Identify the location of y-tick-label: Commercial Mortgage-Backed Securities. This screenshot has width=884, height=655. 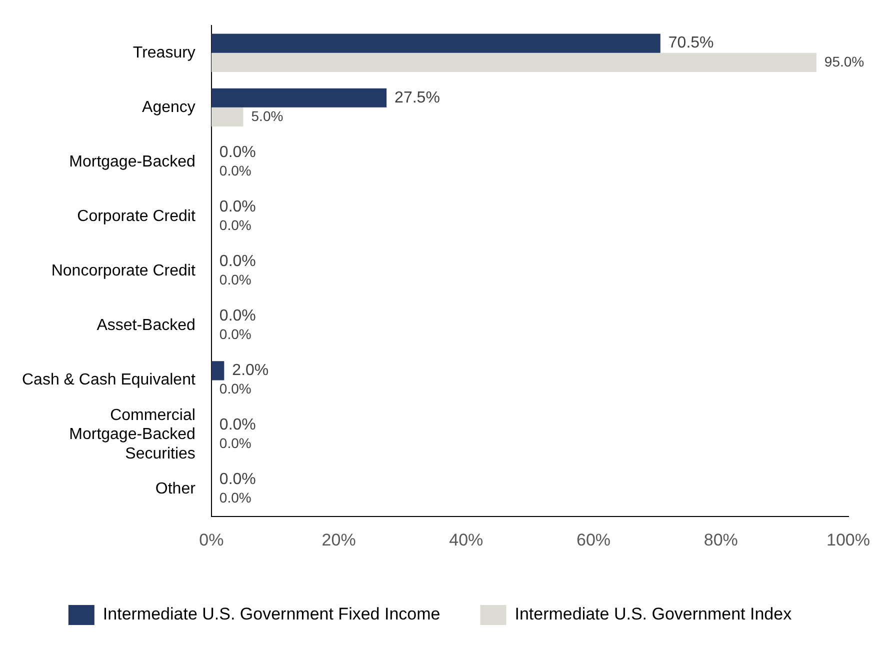
(132, 434).